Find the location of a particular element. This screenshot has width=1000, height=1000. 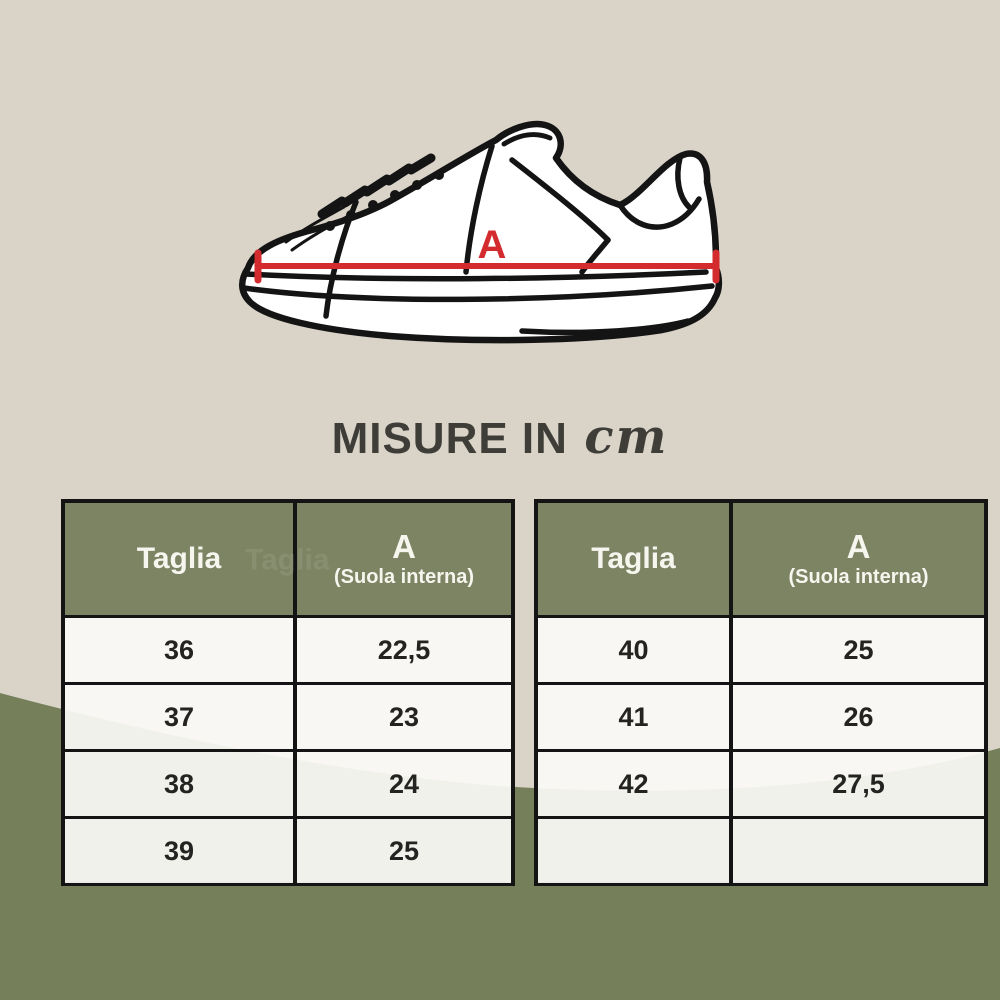

measure-cell: 24 is located at coordinates (404, 783).